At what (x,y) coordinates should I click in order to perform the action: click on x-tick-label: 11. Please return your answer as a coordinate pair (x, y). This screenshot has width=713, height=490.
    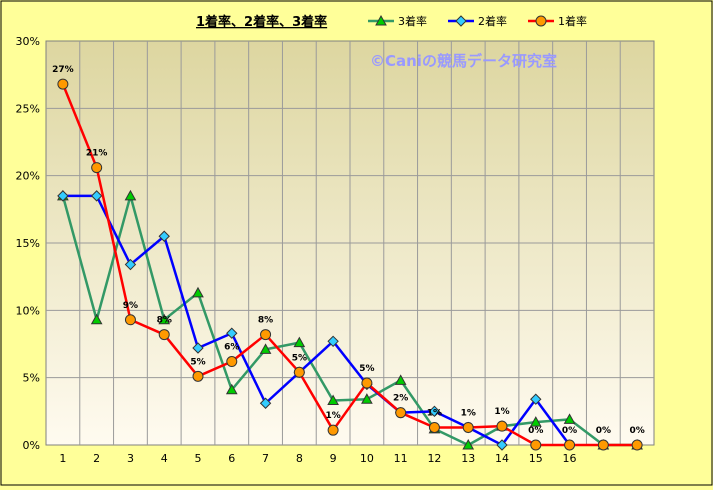
    Looking at the image, I should click on (401, 458).